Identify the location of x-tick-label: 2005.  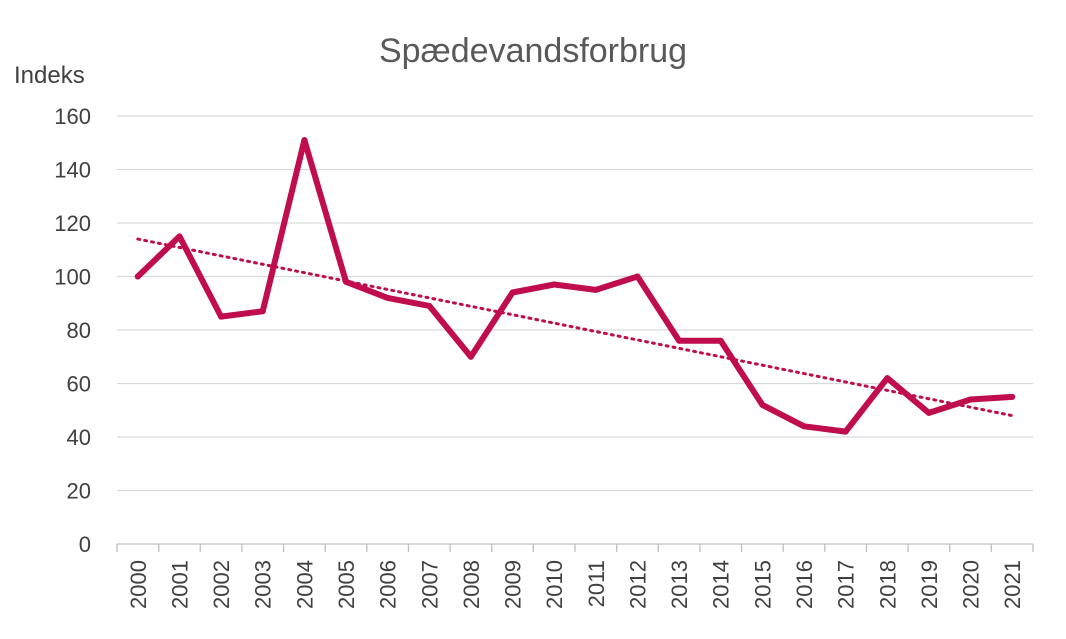
(346, 584).